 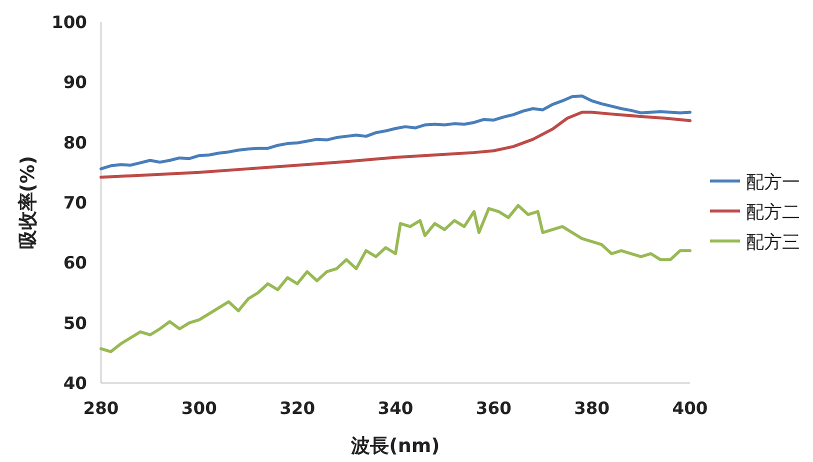 I want to click on y-tick-label: 100, so click(x=70, y=23).